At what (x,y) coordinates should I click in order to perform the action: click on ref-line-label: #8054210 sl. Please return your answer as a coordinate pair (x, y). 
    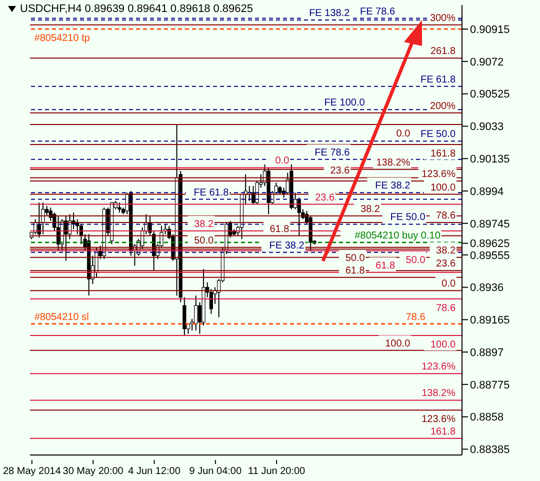
    Looking at the image, I should click on (61, 317).